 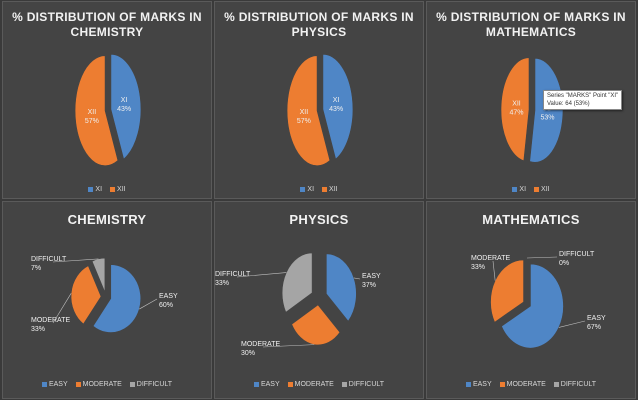 I want to click on pie-chart: EASY 60% MODERATE 33% DIFFICULT 7%, so click(x=104, y=294).